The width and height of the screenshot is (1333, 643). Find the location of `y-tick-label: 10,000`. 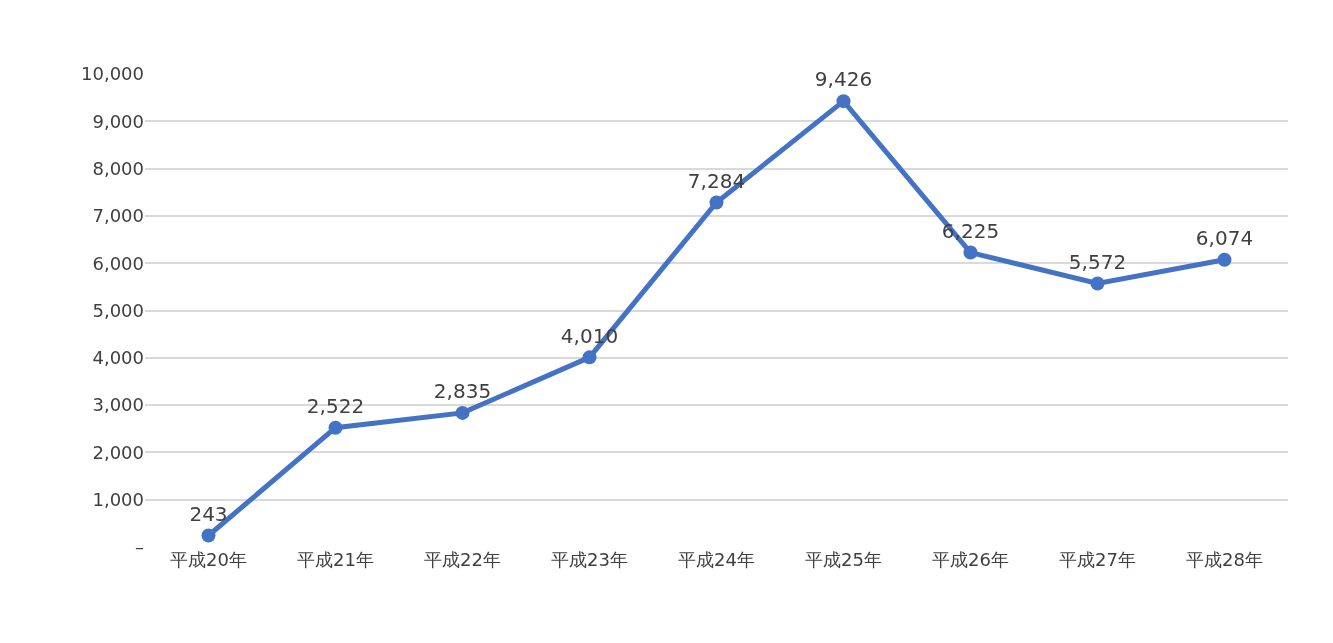

y-tick-label: 10,000 is located at coordinates (112, 74).